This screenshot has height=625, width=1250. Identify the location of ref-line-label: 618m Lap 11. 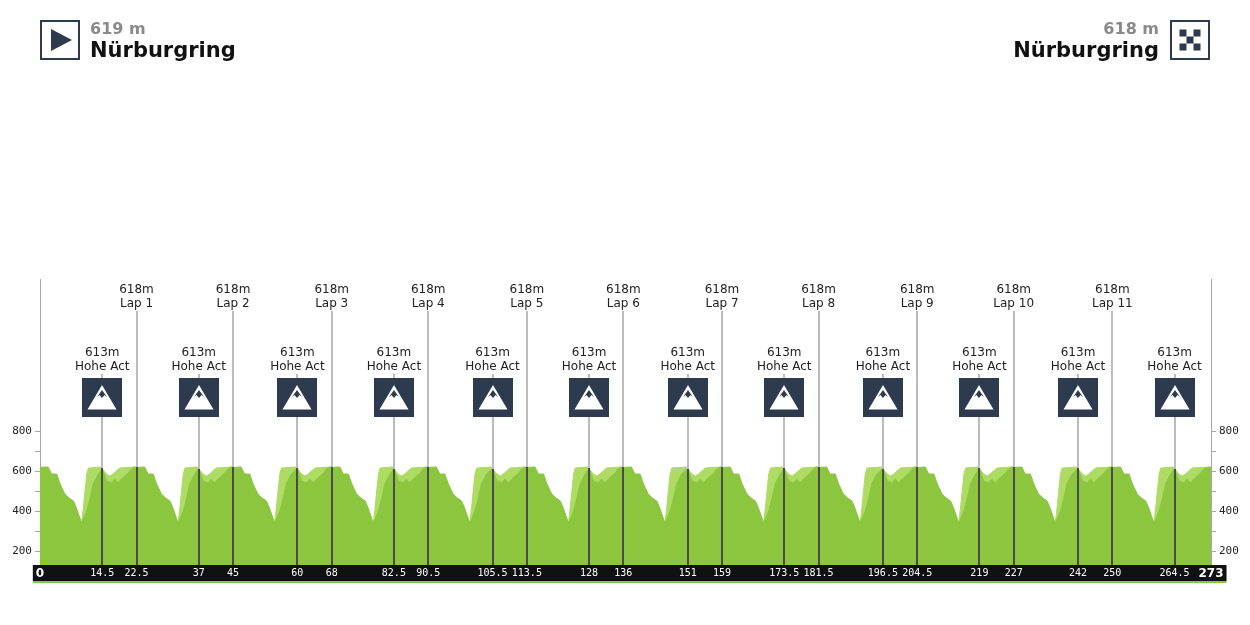
(1112, 296).